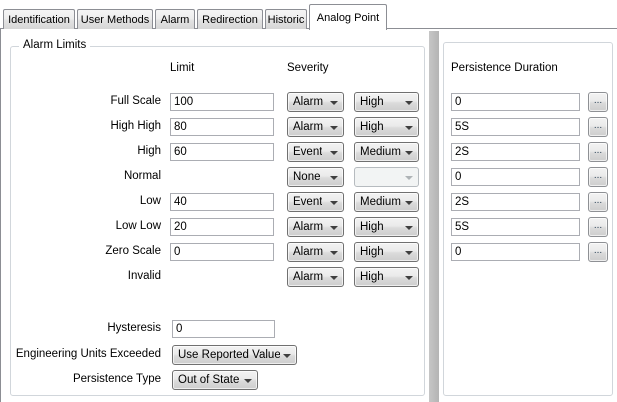 The image size is (617, 402). Describe the element at coordinates (315, 177) in the screenshot. I see `severity-select: None` at that location.